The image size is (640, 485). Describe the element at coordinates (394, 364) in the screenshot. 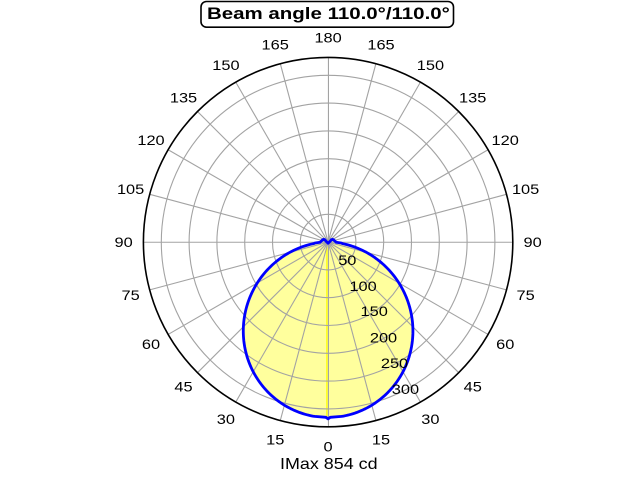

I see `svg-text: 250` at that location.